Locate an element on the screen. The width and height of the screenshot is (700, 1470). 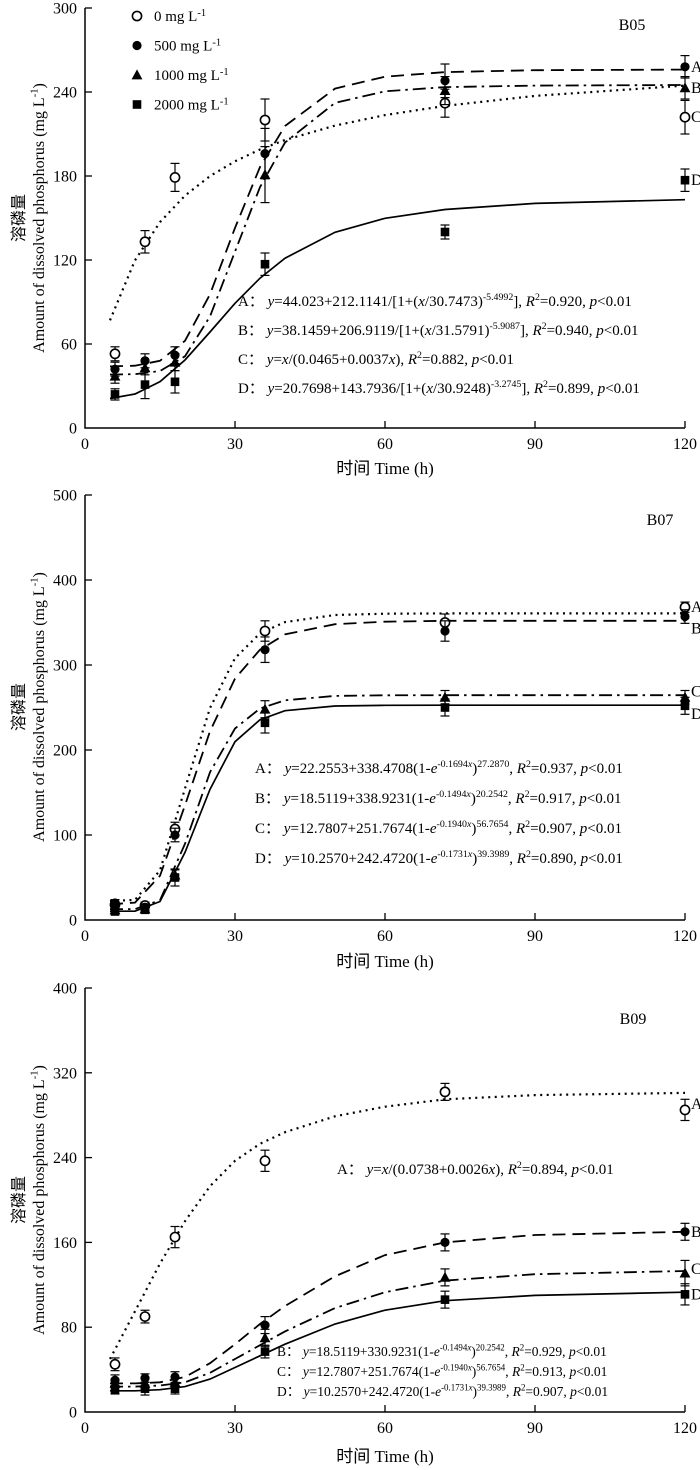
y-tick-label: 500 is located at coordinates (65, 497).